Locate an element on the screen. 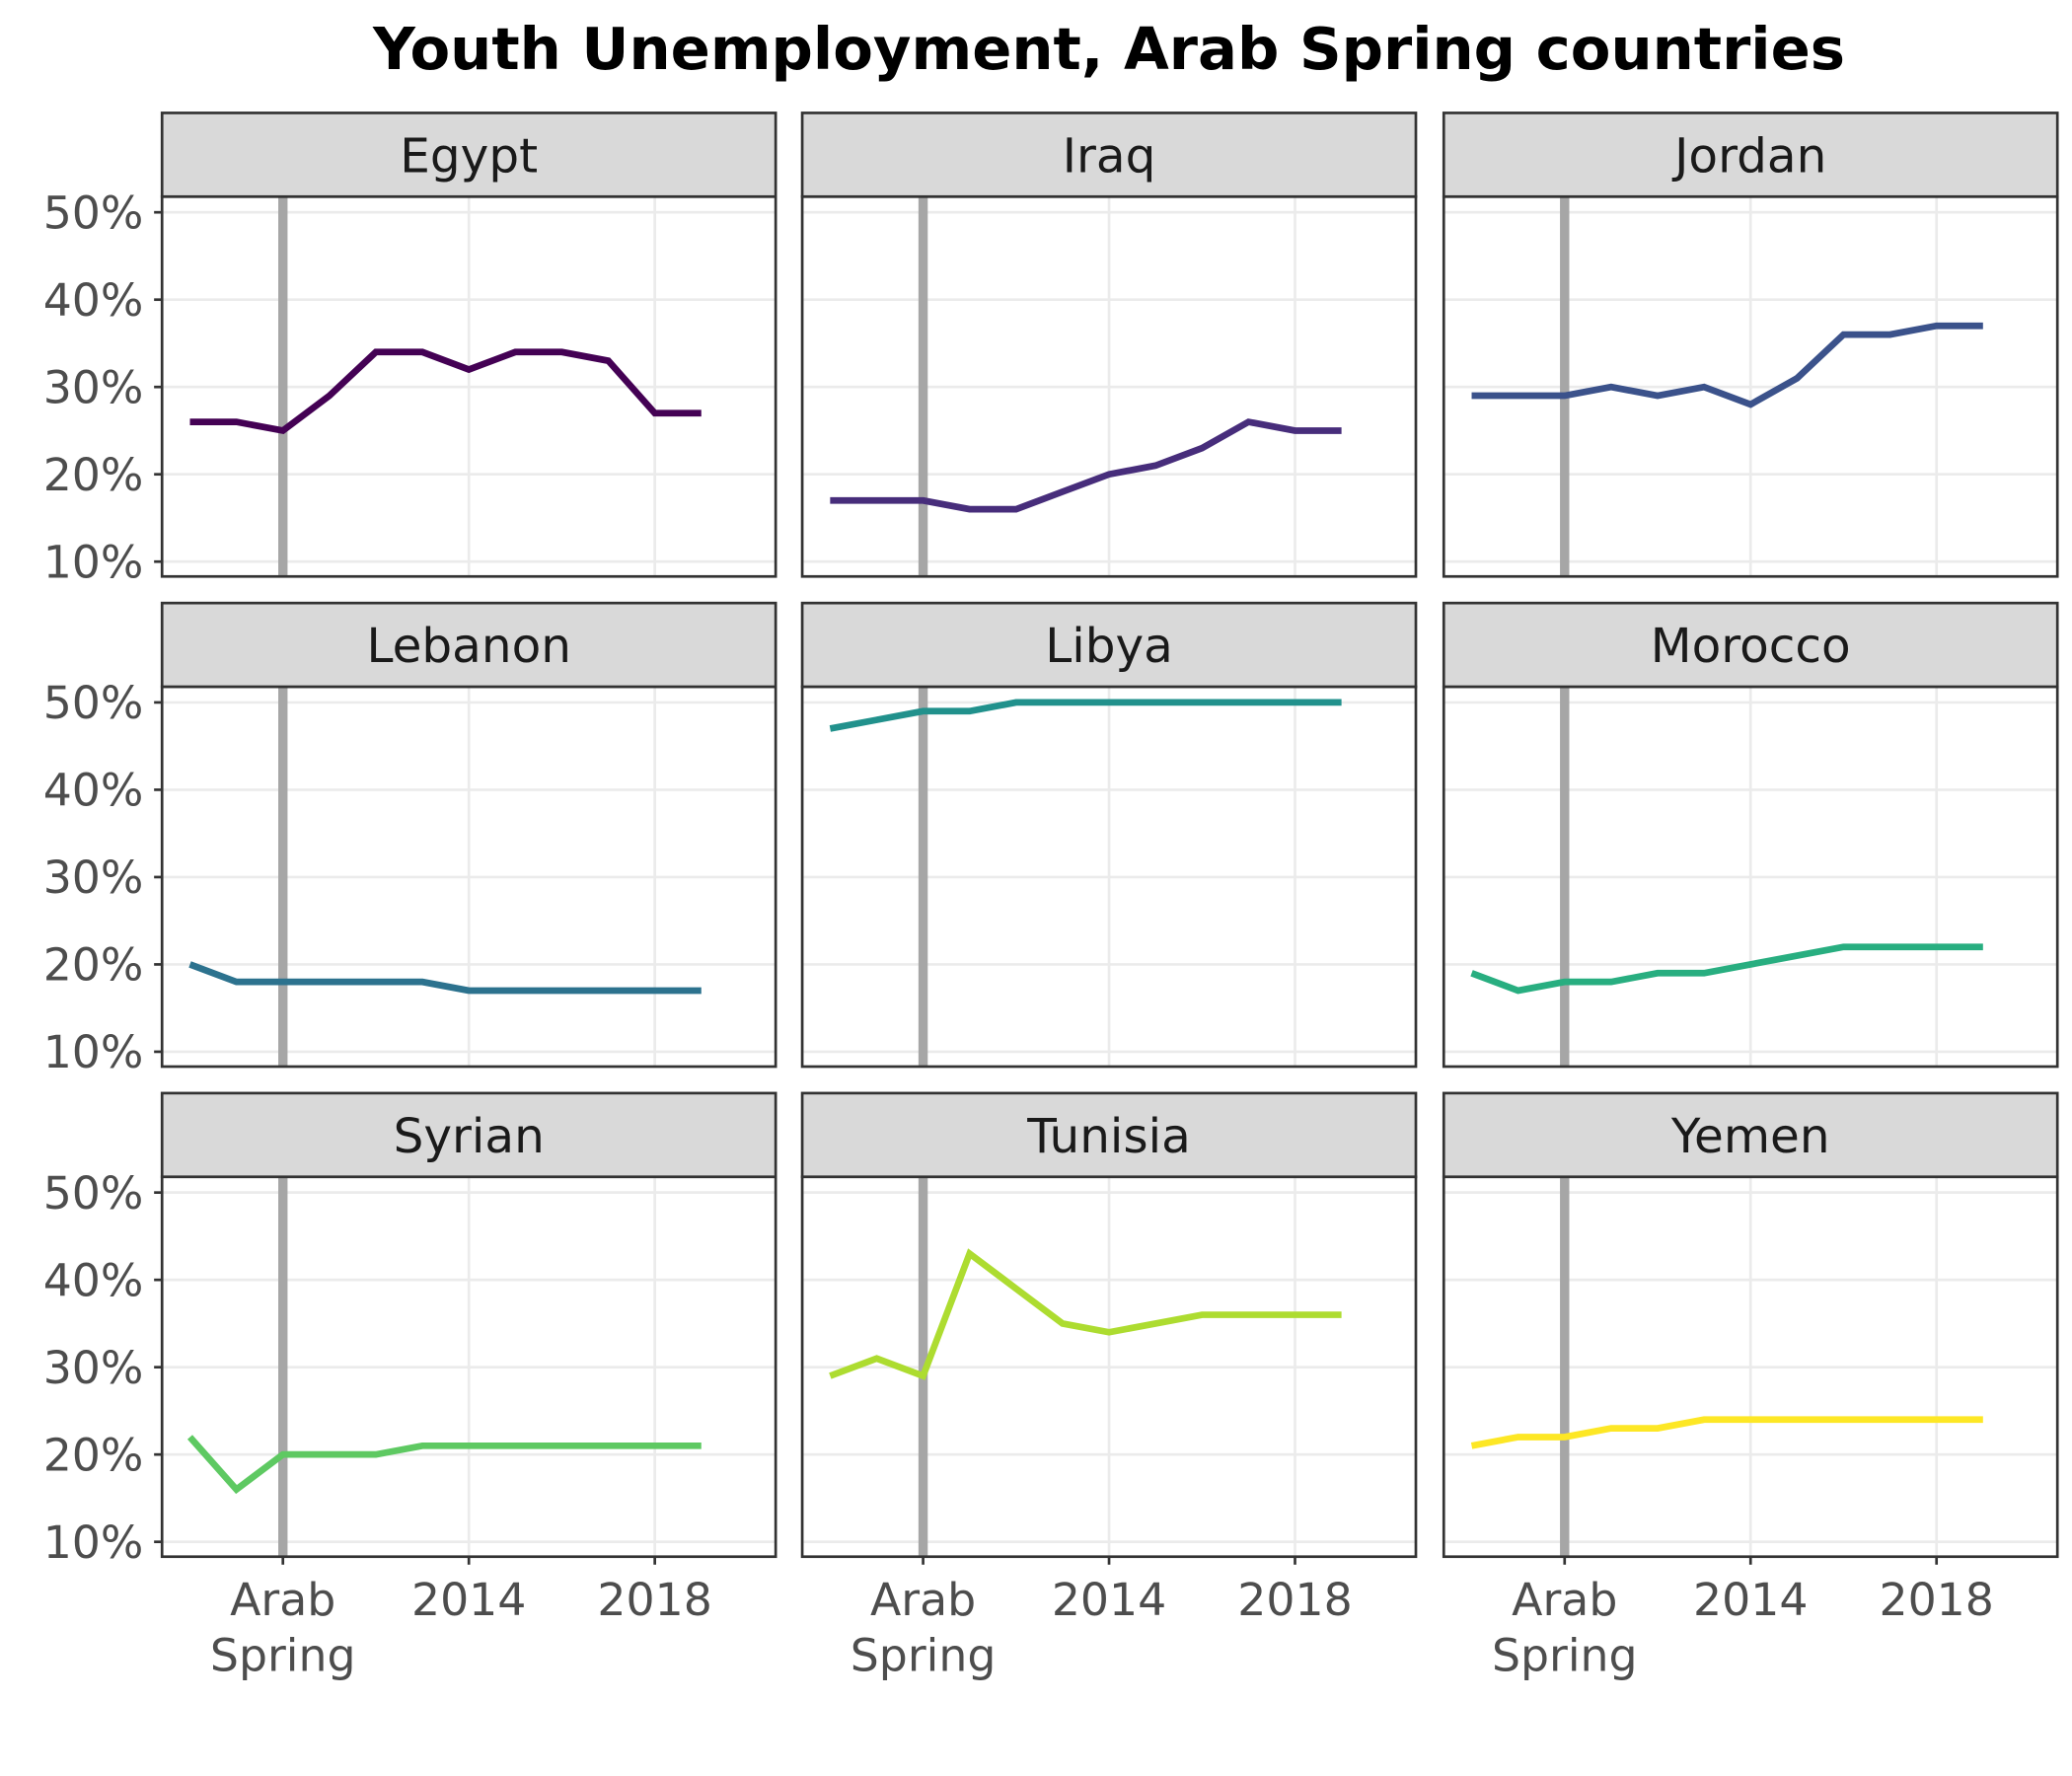 The height and width of the screenshot is (1776, 2072). strip-label: Libya is located at coordinates (1109, 647).